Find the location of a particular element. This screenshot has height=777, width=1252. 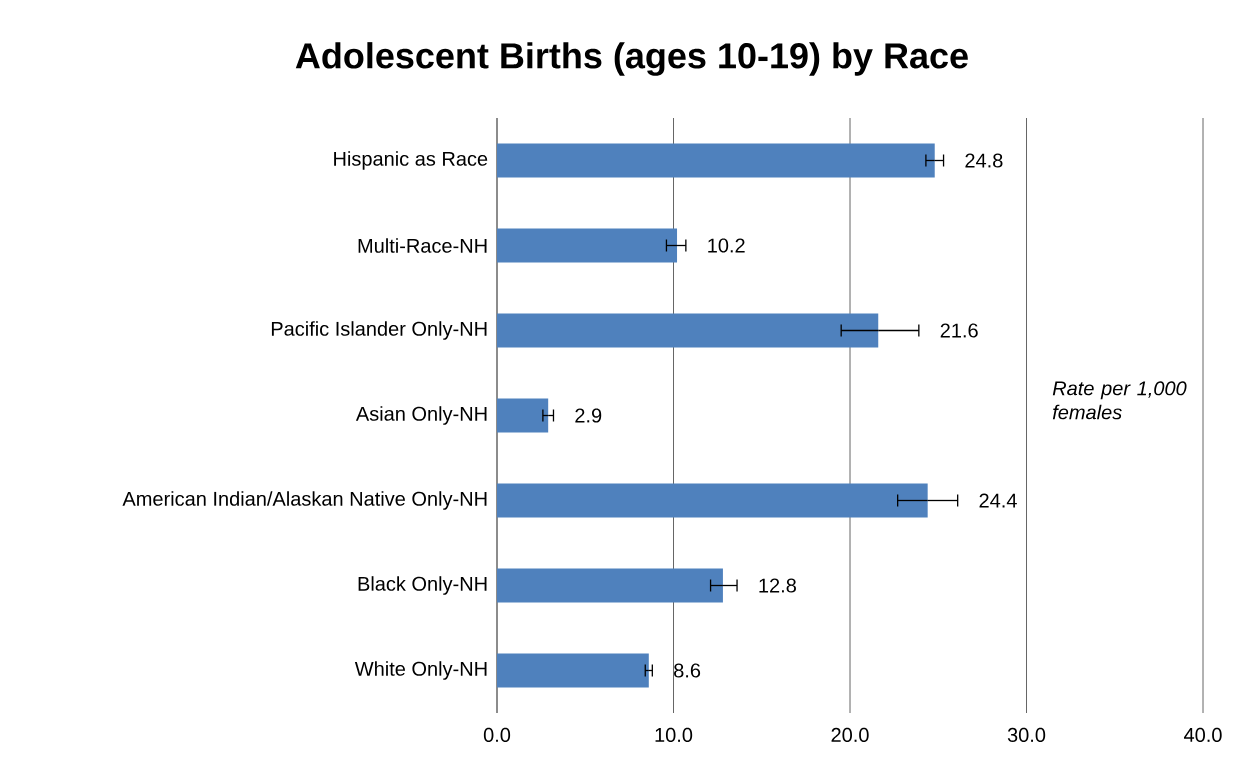

y-tick-label: Asian Only-NH is located at coordinates (421, 415).